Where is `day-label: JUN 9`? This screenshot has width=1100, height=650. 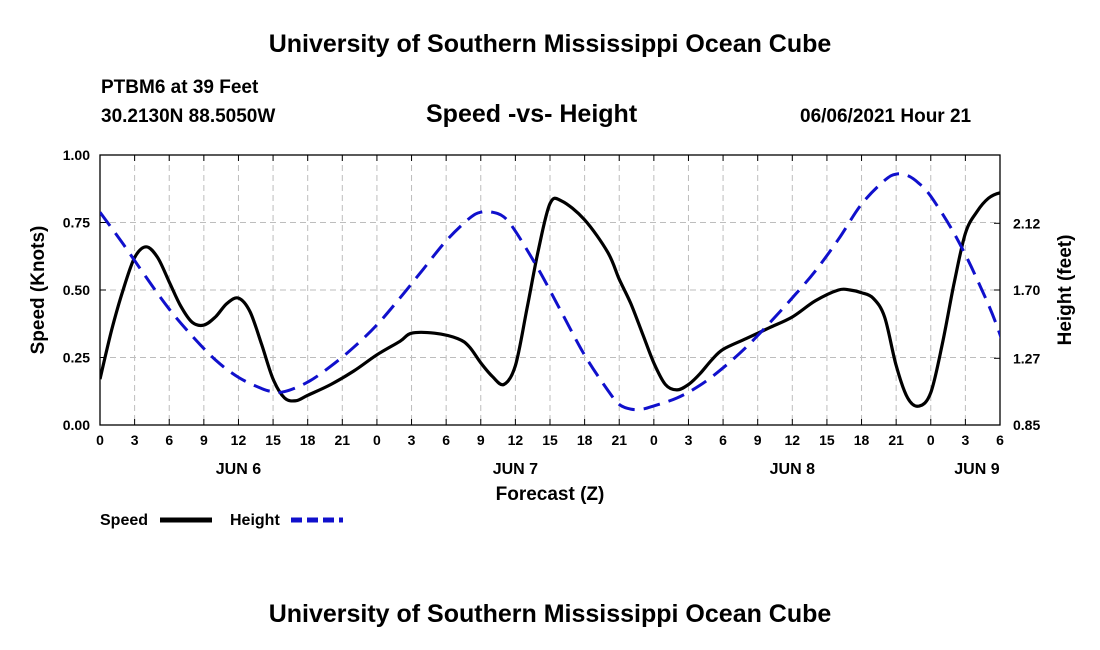
day-label: JUN 9 is located at coordinates (976, 469).